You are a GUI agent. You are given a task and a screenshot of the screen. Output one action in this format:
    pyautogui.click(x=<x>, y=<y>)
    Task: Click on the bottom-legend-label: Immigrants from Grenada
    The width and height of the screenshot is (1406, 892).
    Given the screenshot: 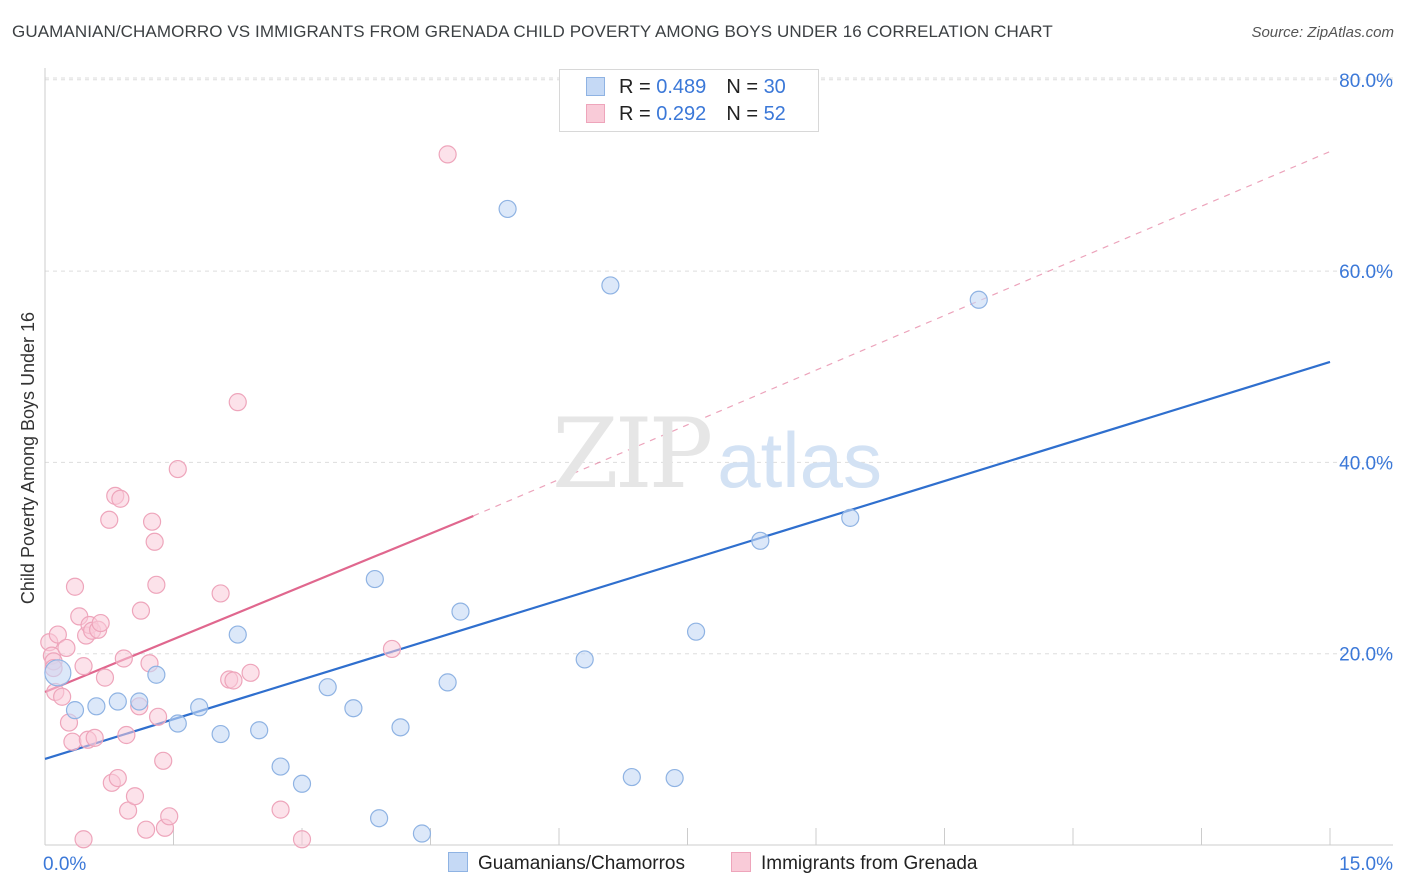 What is the action you would take?
    pyautogui.click(x=869, y=863)
    